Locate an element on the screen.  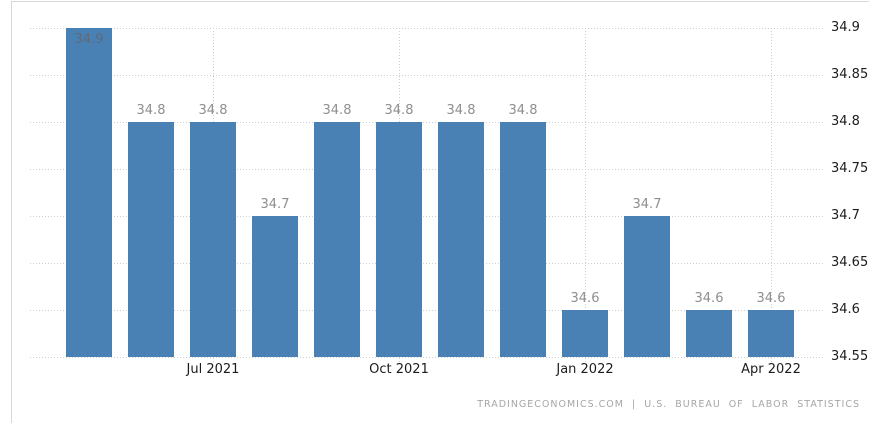
widget-border-left is located at coordinates (11, 212).